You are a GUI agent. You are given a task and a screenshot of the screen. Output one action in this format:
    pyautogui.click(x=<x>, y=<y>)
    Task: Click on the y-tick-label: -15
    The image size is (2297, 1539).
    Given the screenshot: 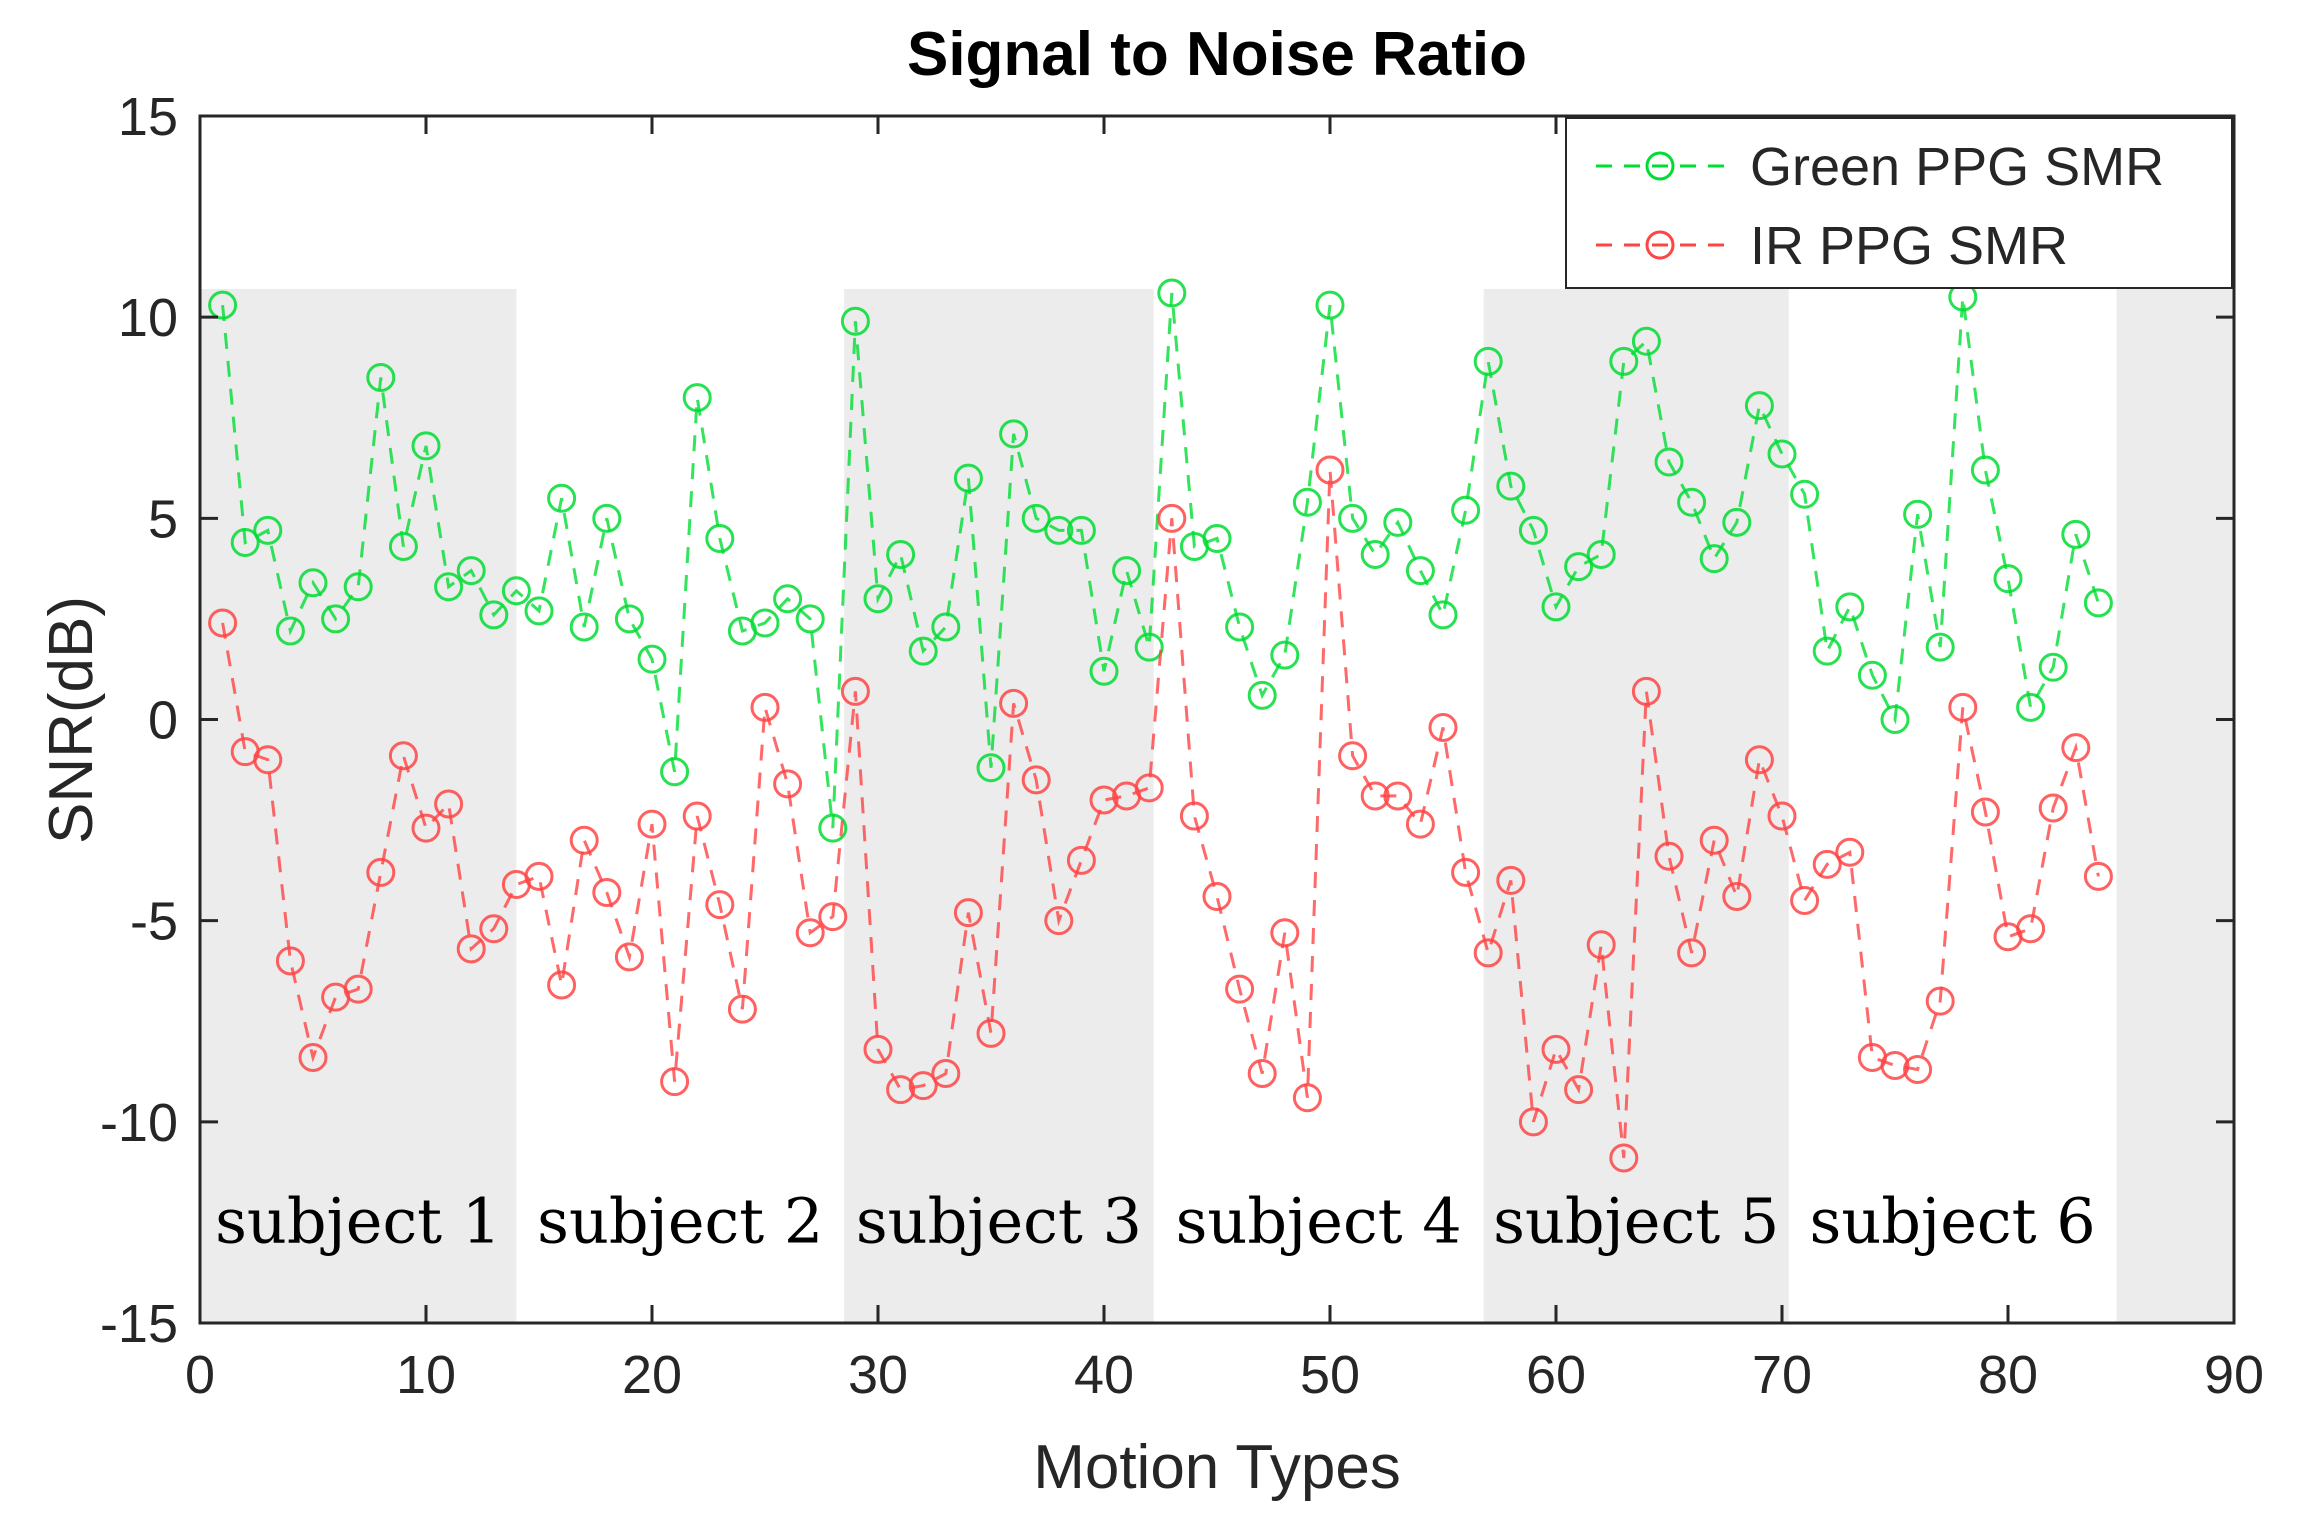 What is the action you would take?
    pyautogui.click(x=139, y=1324)
    